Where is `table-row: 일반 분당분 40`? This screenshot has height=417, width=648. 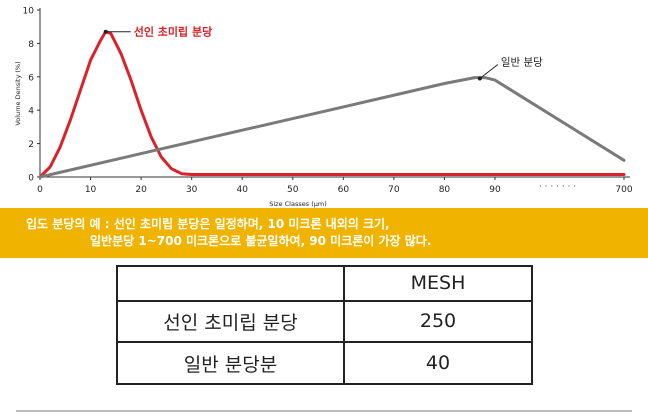
table-row: 일반 분당분 40 is located at coordinates (324, 363).